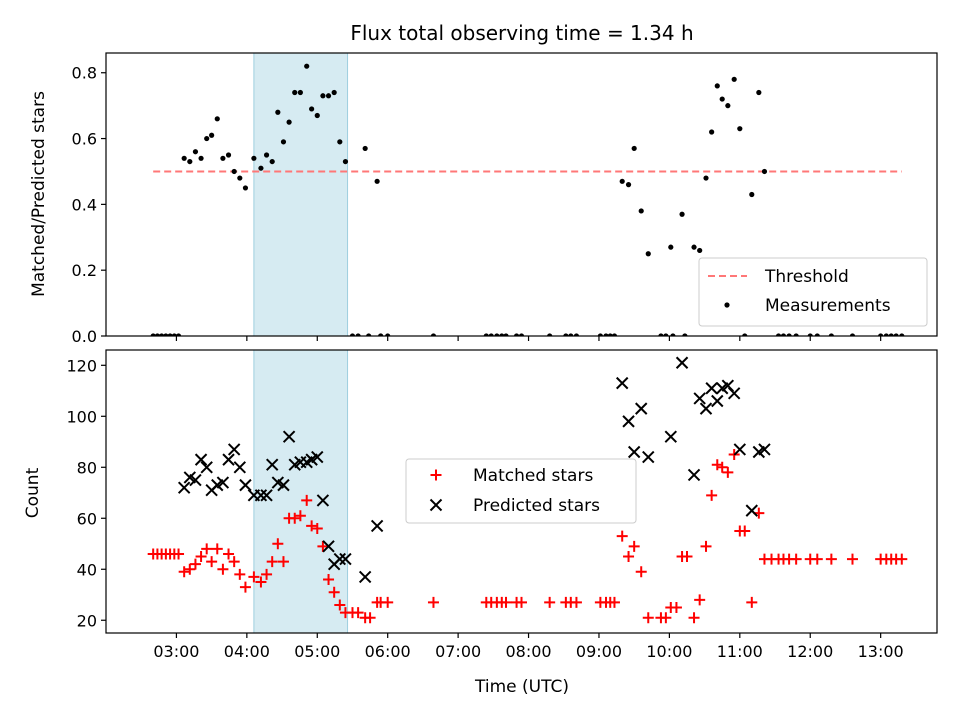  I want to click on top-y-axis-label: Matched/Predicted stars, so click(39, 194).